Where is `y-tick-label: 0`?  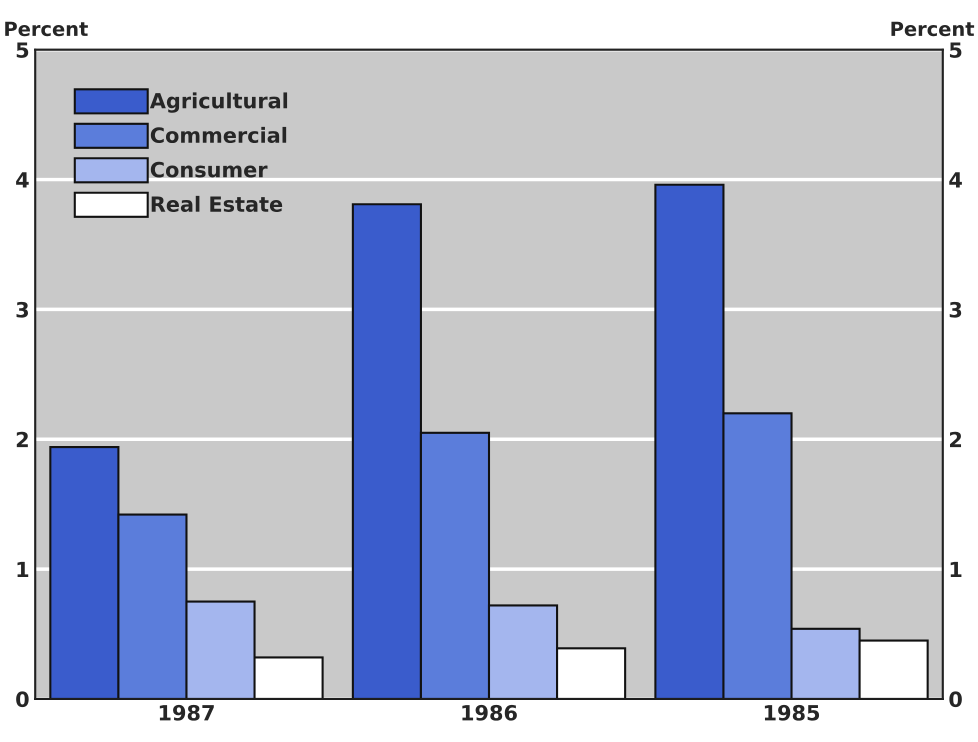
y-tick-label: 0 is located at coordinates (22, 699).